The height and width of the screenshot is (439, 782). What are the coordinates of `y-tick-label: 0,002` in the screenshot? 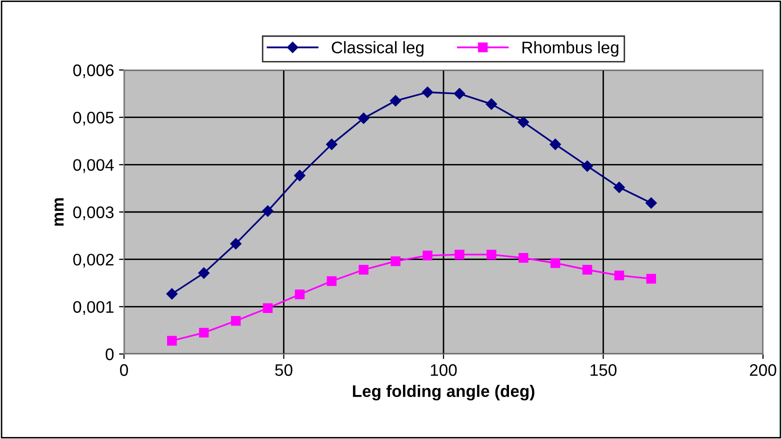 It's located at (93, 261).